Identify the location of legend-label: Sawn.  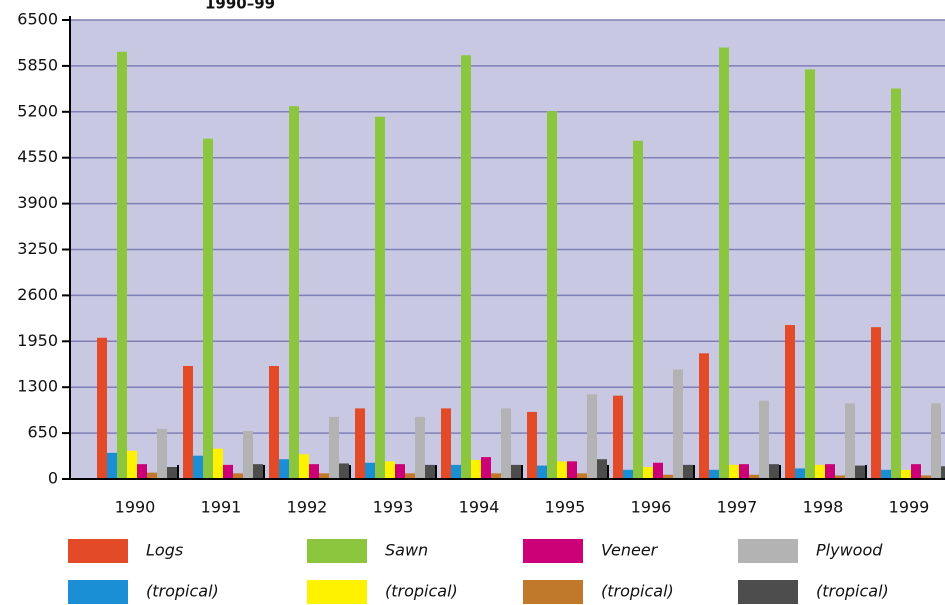
(406, 550).